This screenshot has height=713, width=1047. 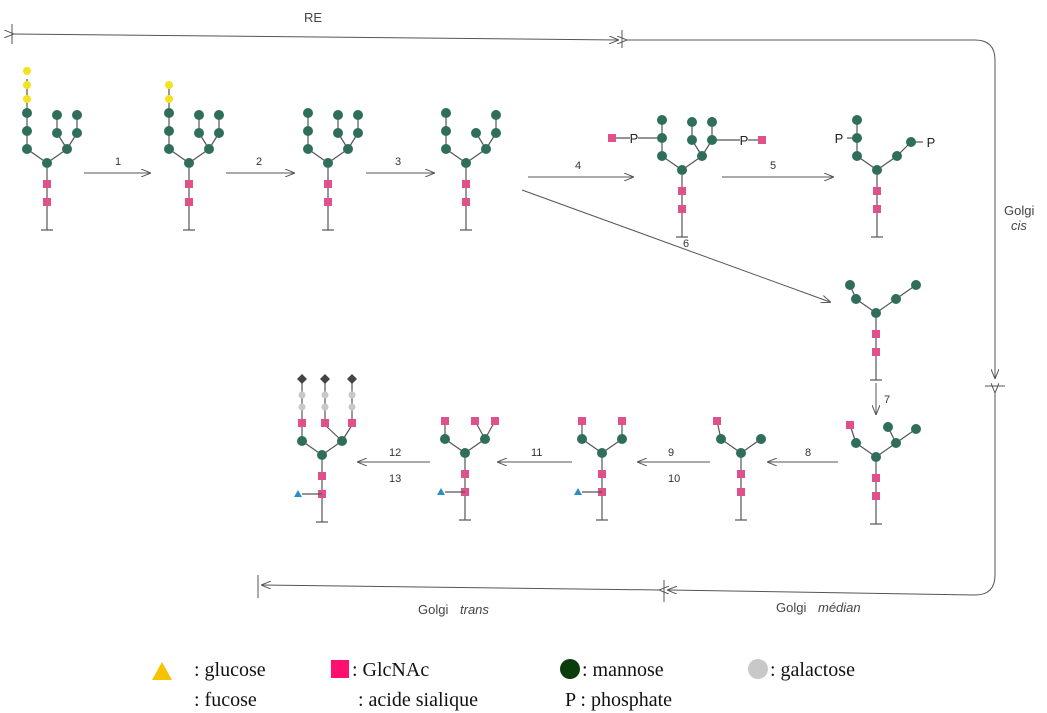 I want to click on legend-glucose: : glucose, so click(x=230, y=670).